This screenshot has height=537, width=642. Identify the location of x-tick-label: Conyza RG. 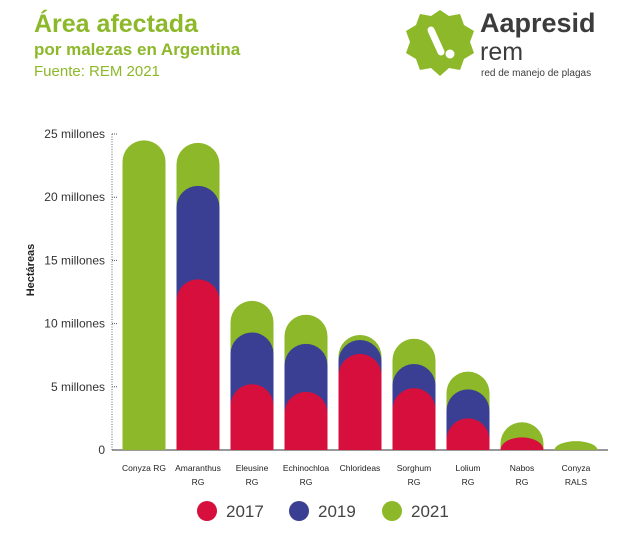
(144, 468).